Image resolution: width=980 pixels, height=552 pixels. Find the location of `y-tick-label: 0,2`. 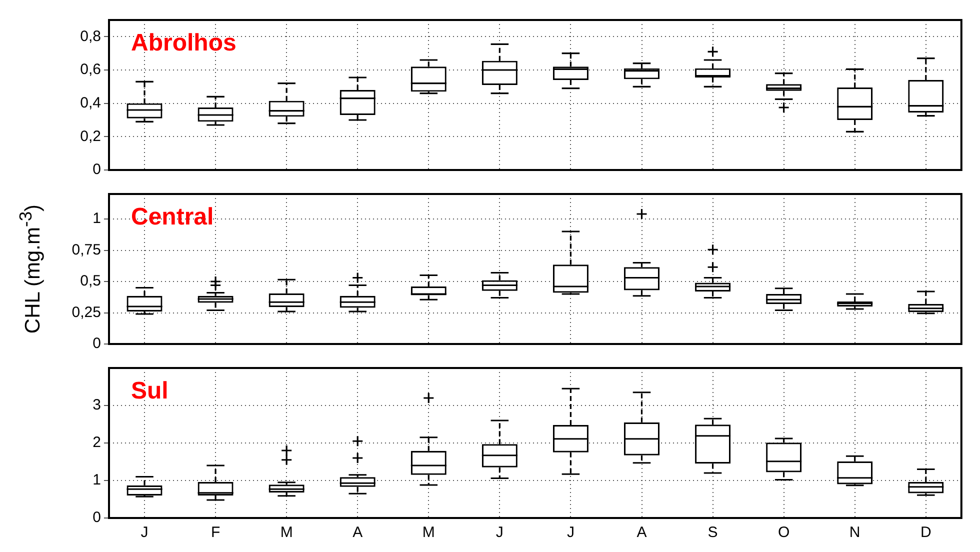

y-tick-label: 0,2 is located at coordinates (90, 136).